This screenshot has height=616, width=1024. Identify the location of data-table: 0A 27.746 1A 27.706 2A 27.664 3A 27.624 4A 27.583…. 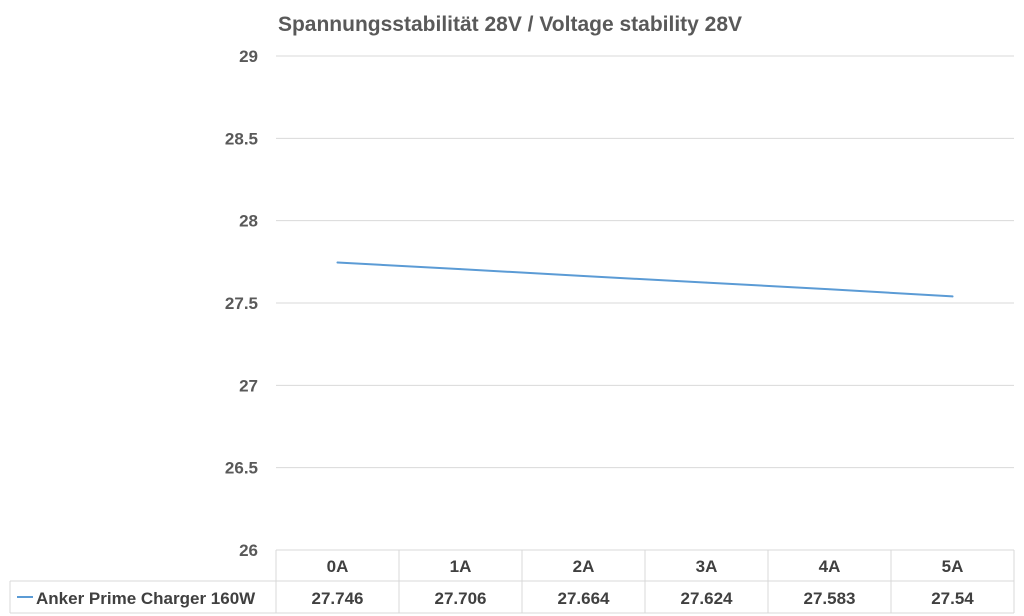
(512, 581).